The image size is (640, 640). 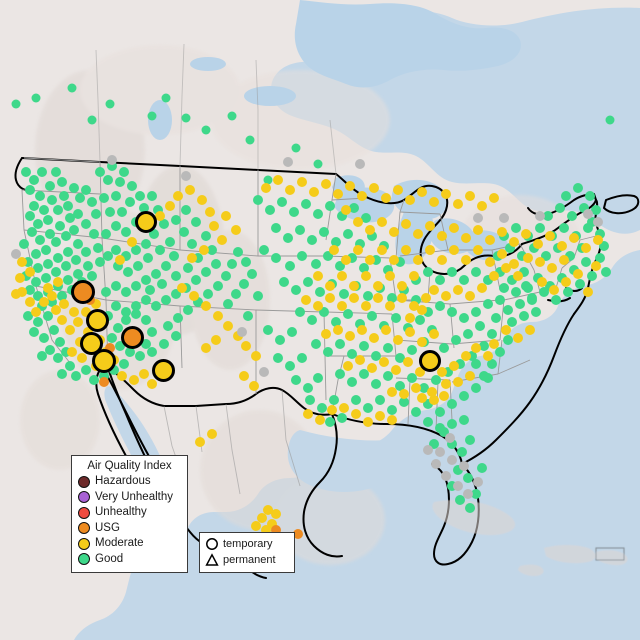 I want to click on legend-item-very-unhealthy: Very Unhealthy, so click(x=129, y=498).